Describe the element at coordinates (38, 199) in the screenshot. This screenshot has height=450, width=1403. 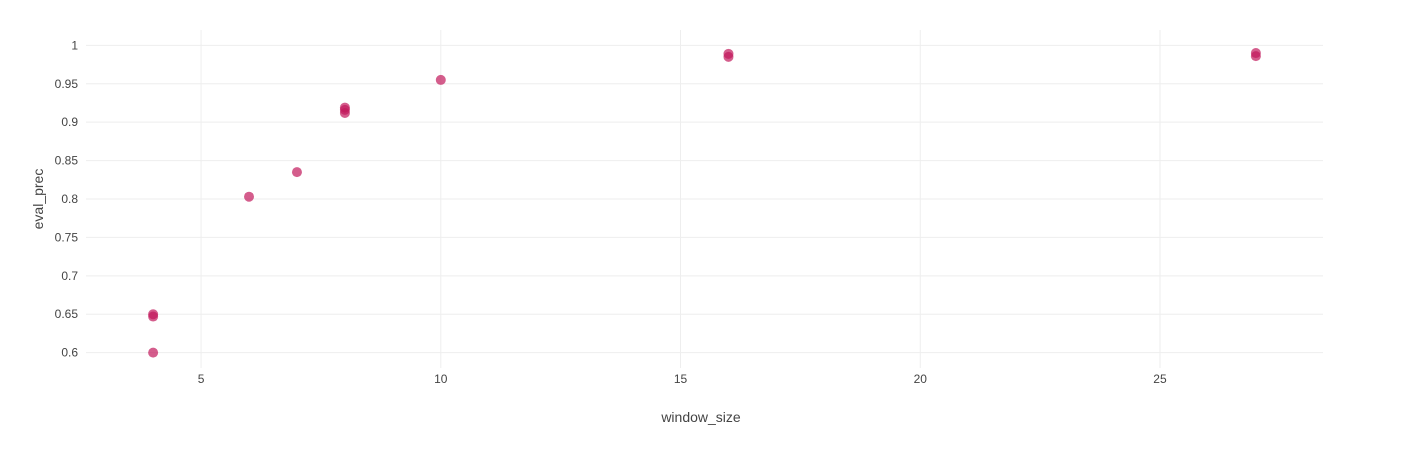
I see `y-axis-title: eval_prec` at that location.